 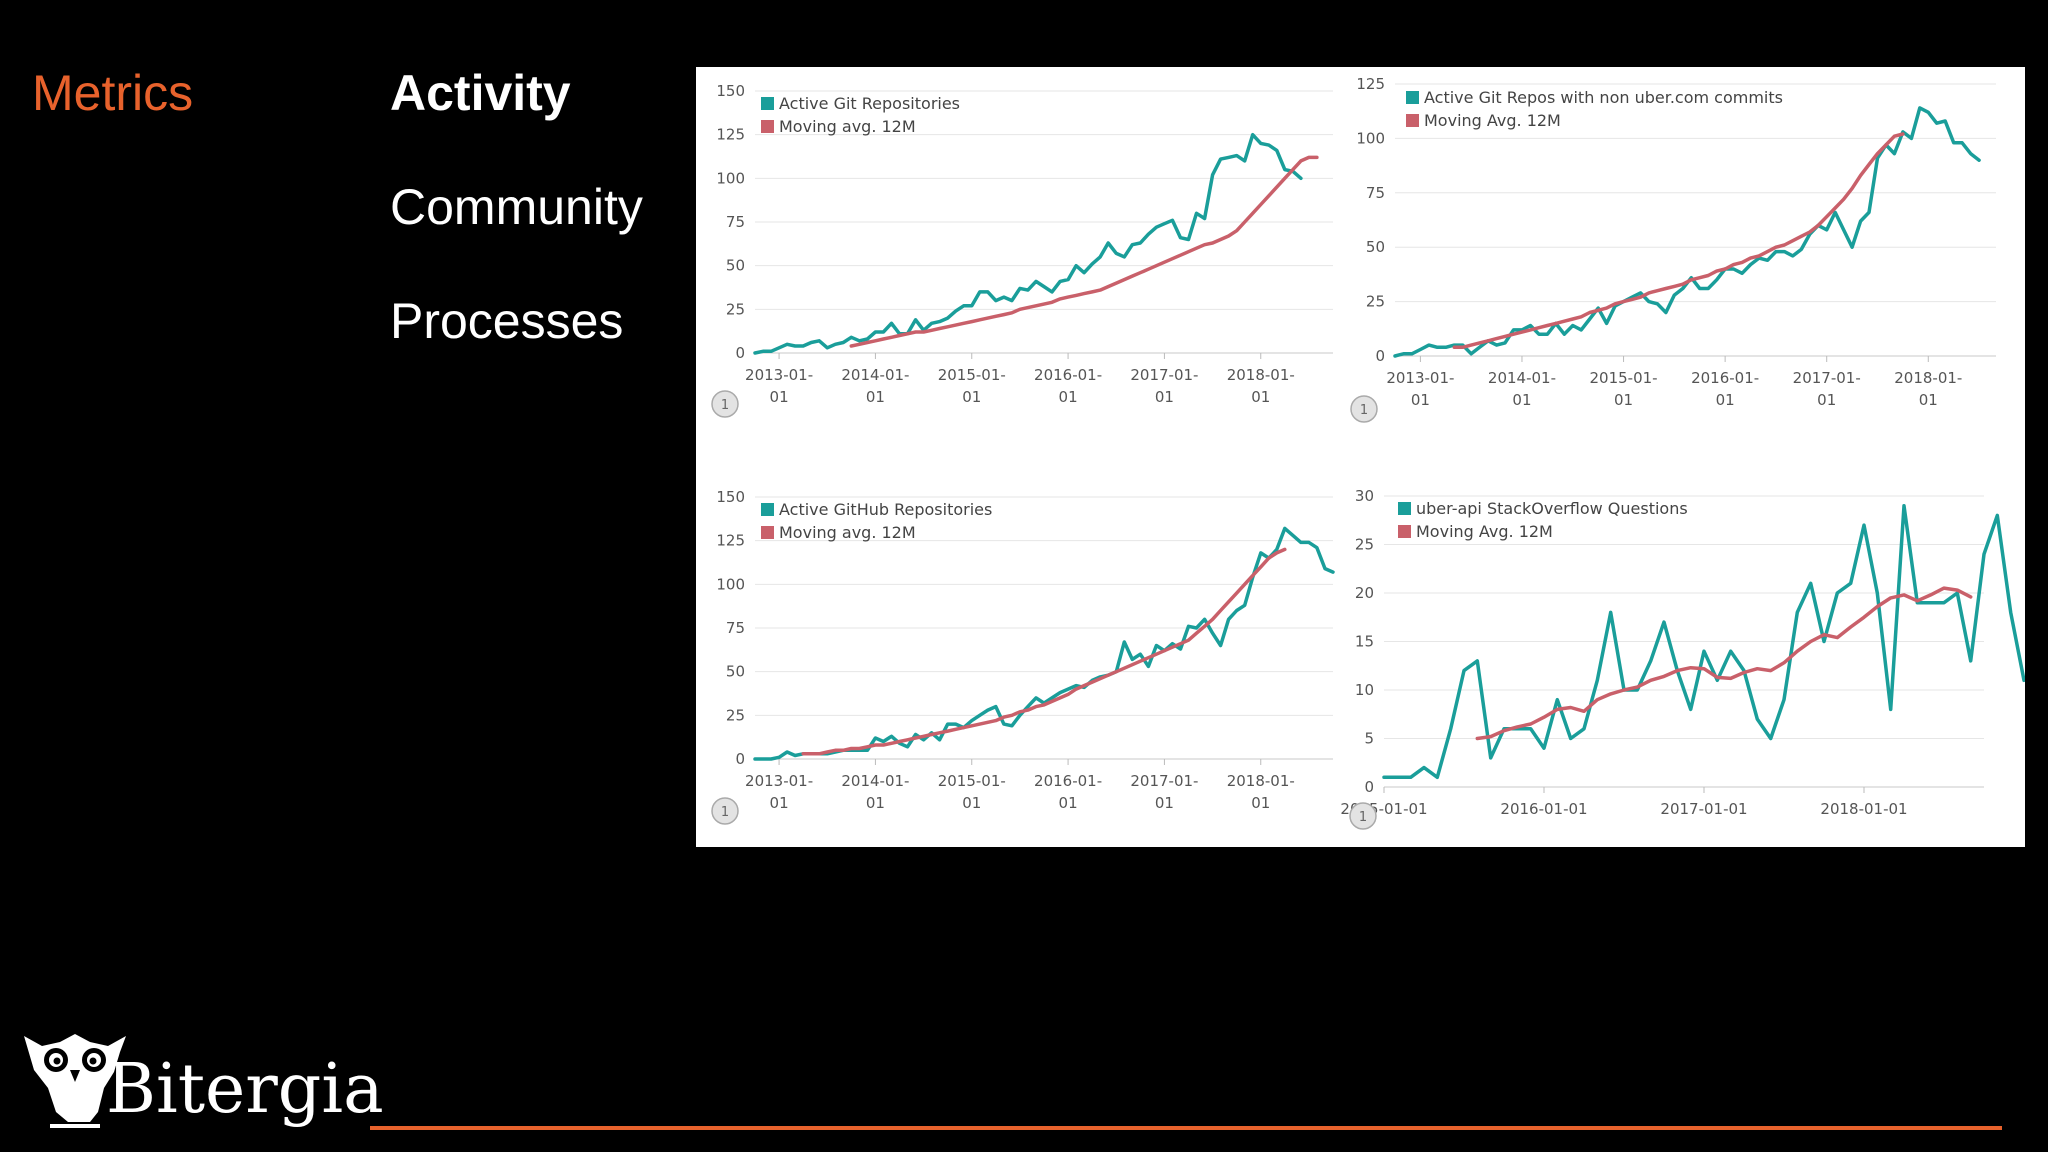 I want to click on y-tick-label: 20, so click(x=1364, y=593).